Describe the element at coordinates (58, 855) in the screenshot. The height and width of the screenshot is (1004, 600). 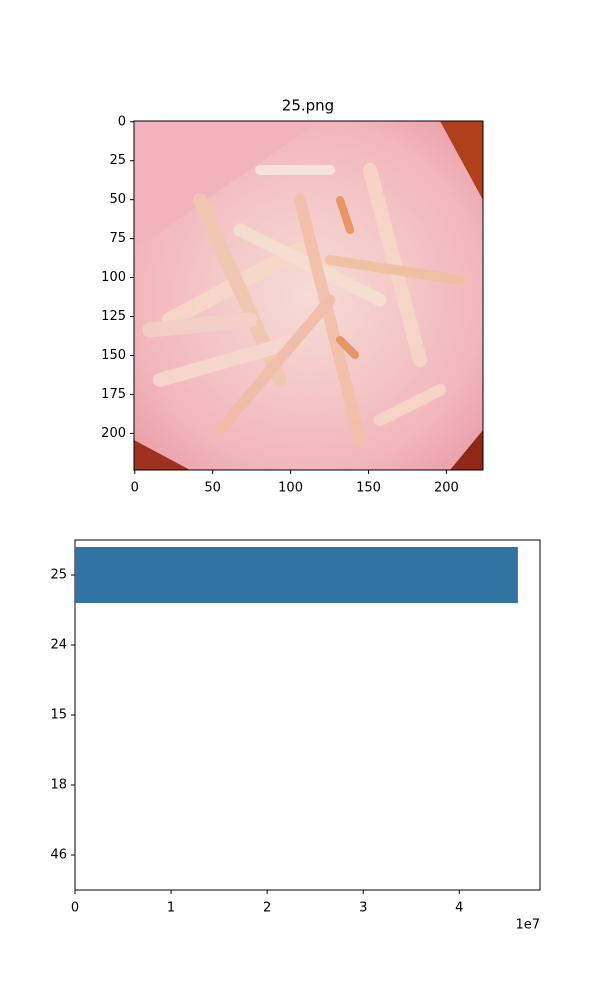
I see `y-tick-label: 46` at that location.